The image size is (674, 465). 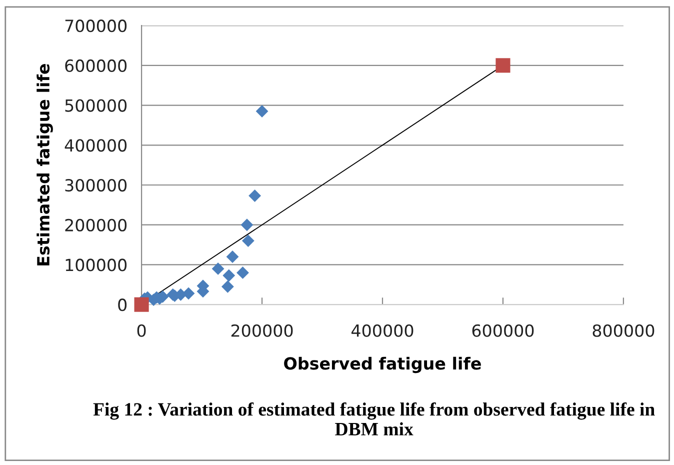 I want to click on y-tick-label: 500000, so click(x=96, y=105).